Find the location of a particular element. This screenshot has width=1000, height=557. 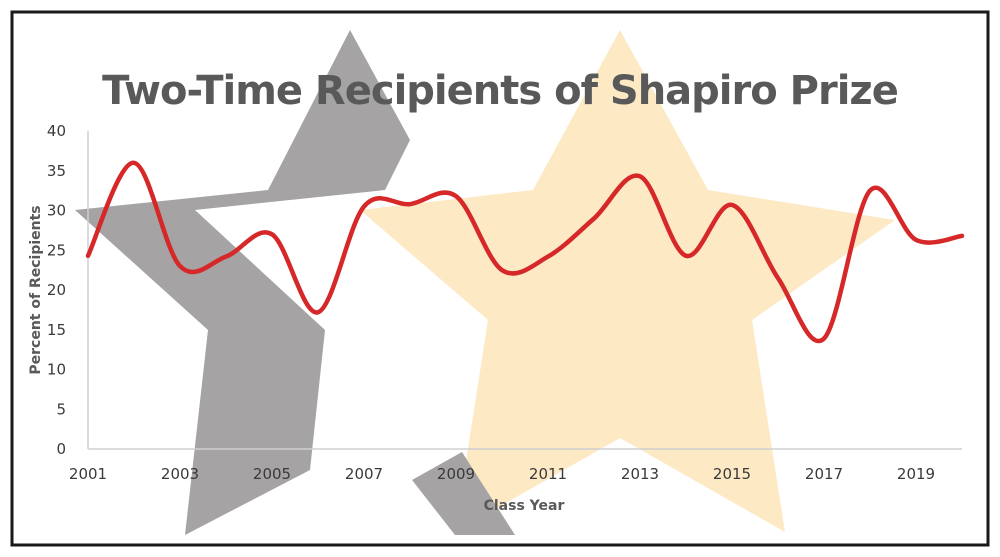

x-tick-label: 2005 is located at coordinates (272, 474).